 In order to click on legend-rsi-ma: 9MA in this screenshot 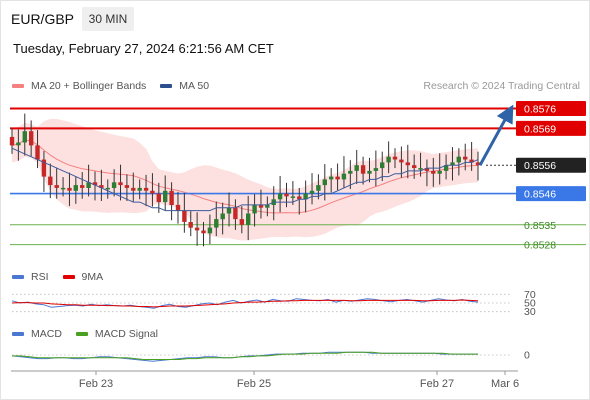, I will do `click(92, 277)`.